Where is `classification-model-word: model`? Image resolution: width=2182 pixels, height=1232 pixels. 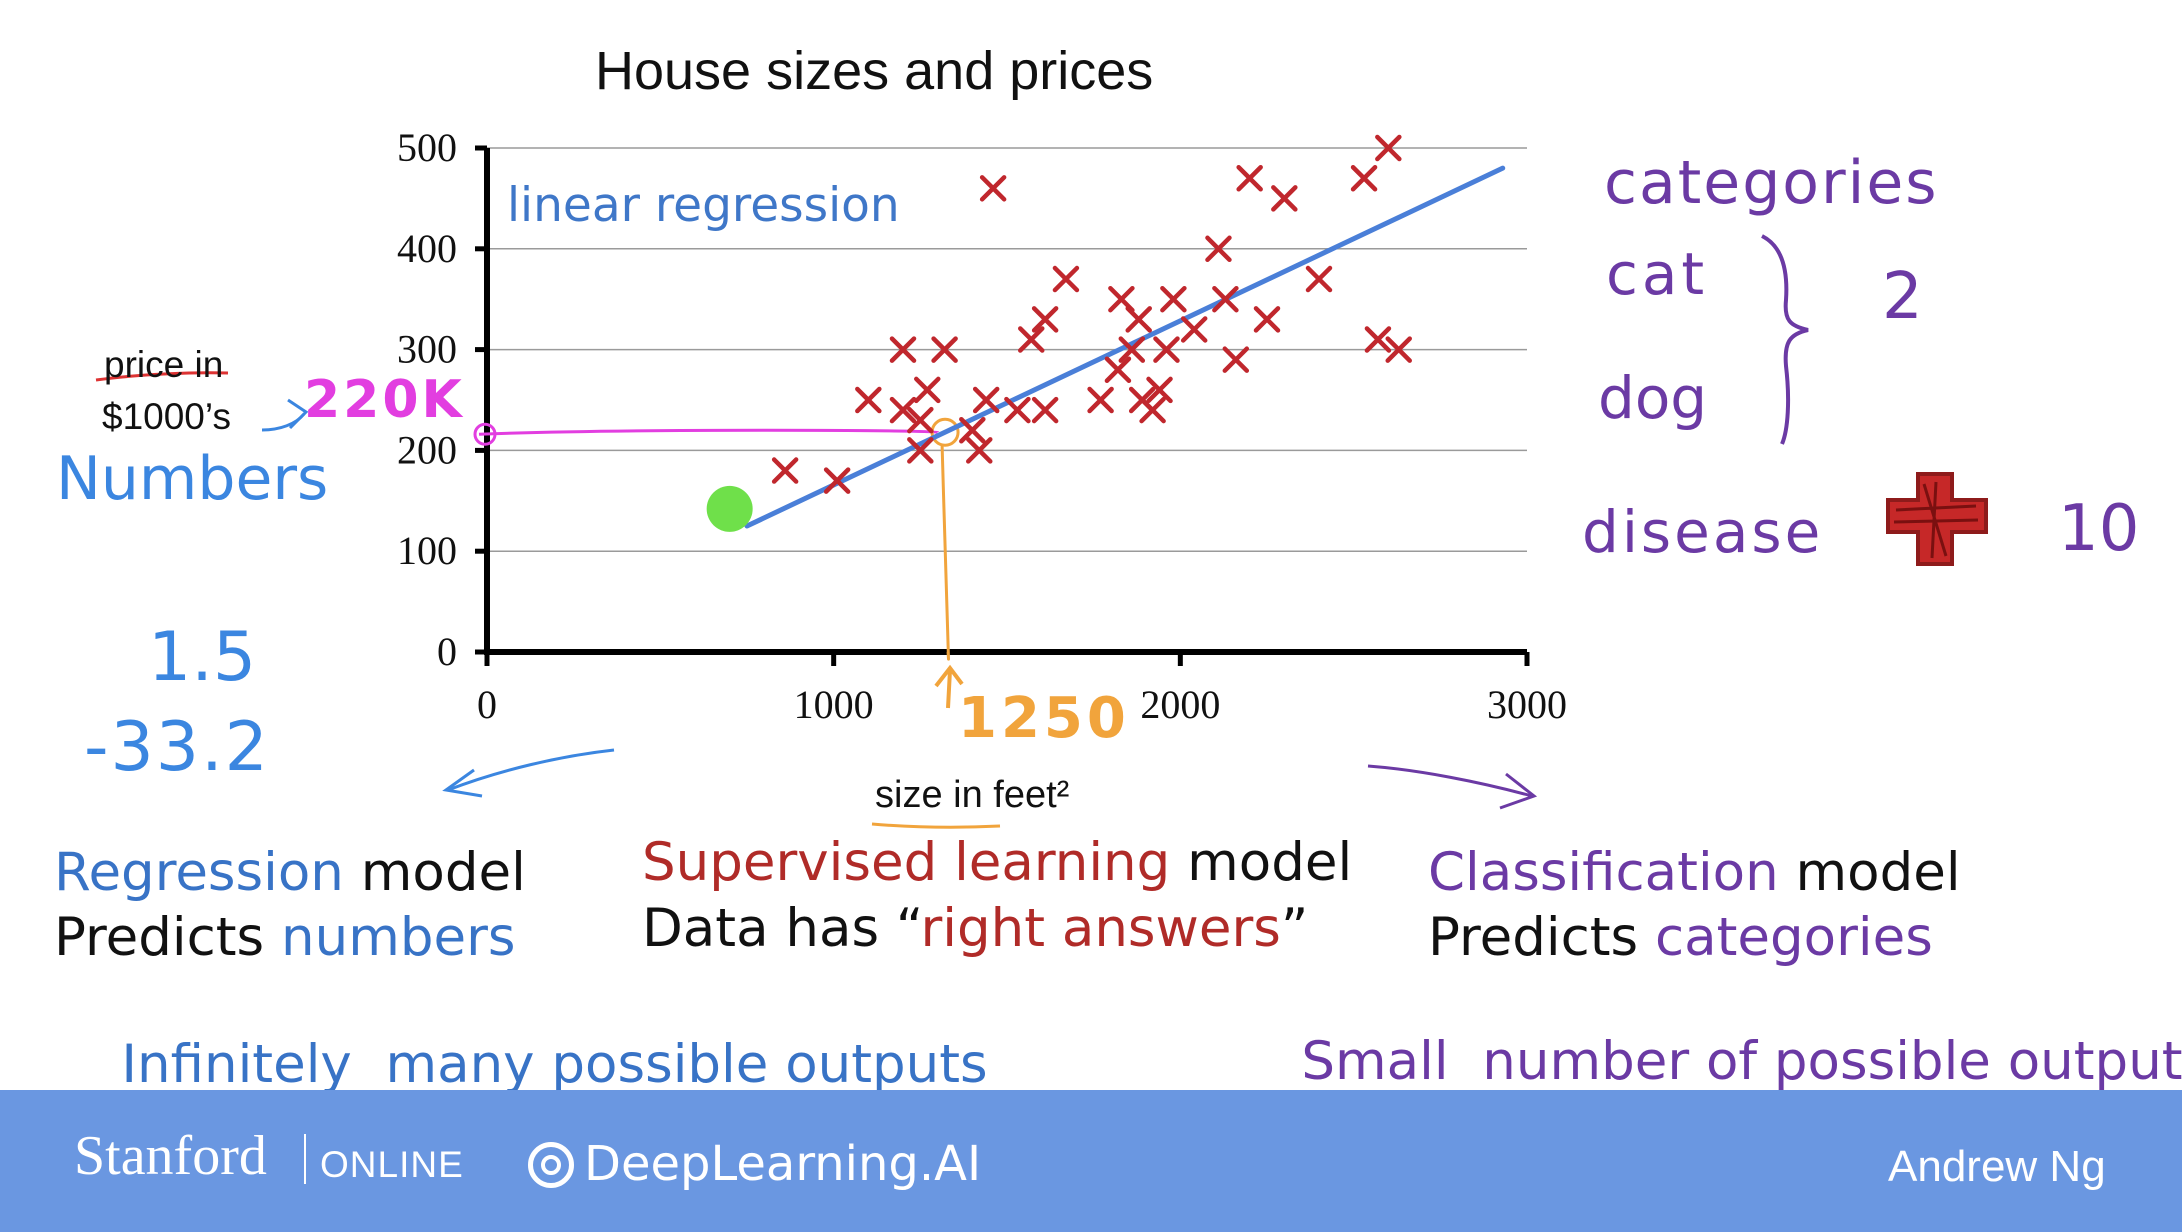 classification-model-word: model is located at coordinates (1878, 872).